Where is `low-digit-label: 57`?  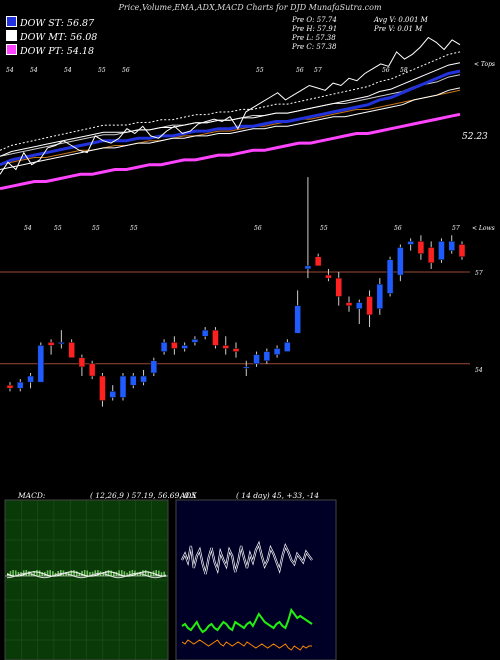
low-digit-label: 57 is located at coordinates (456, 228).